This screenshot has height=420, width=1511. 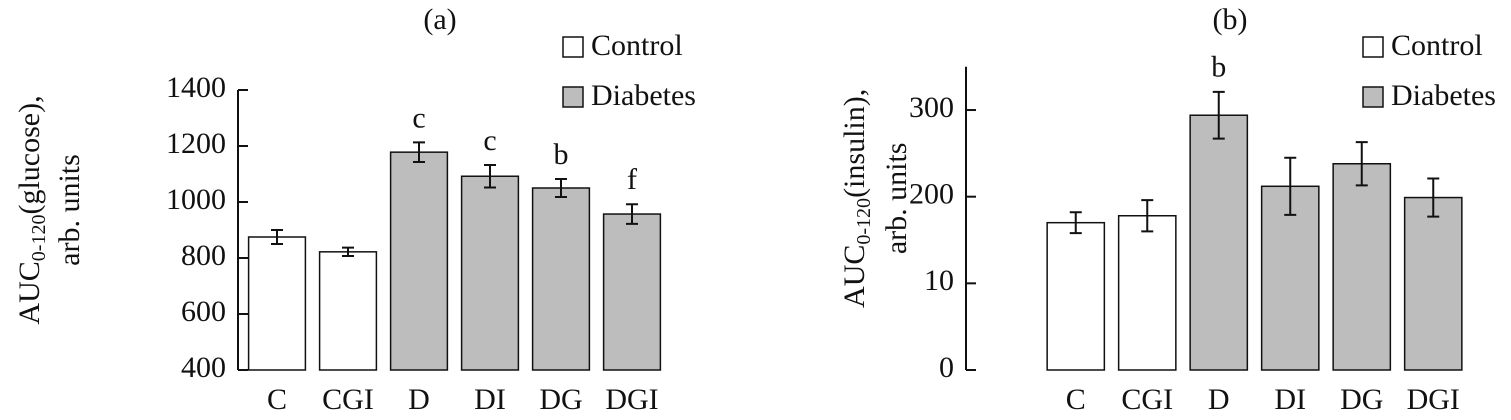 I want to click on y-tick-label: 1000, so click(x=196, y=199).